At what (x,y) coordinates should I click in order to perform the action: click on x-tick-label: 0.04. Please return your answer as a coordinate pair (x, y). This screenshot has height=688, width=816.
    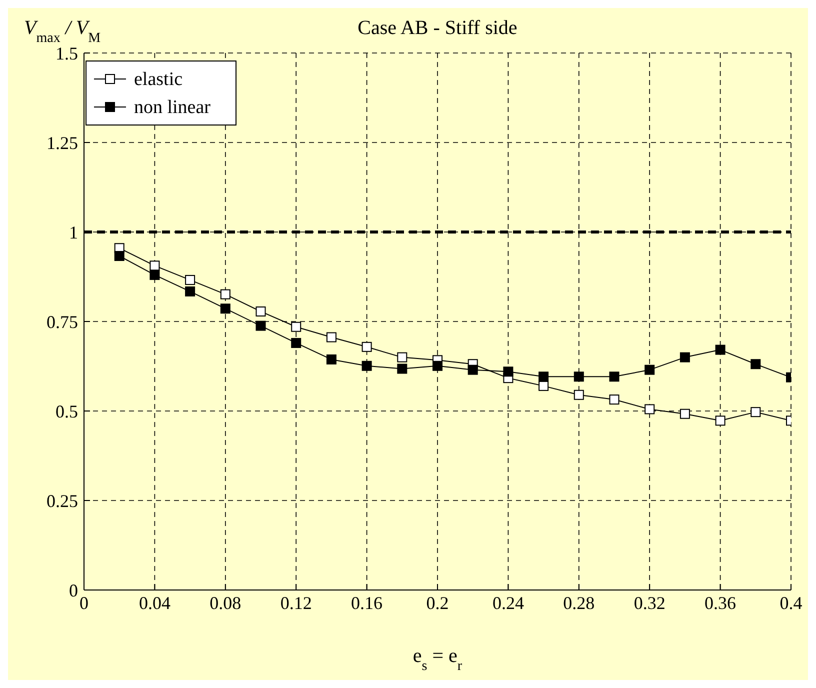
    Looking at the image, I should click on (154, 602).